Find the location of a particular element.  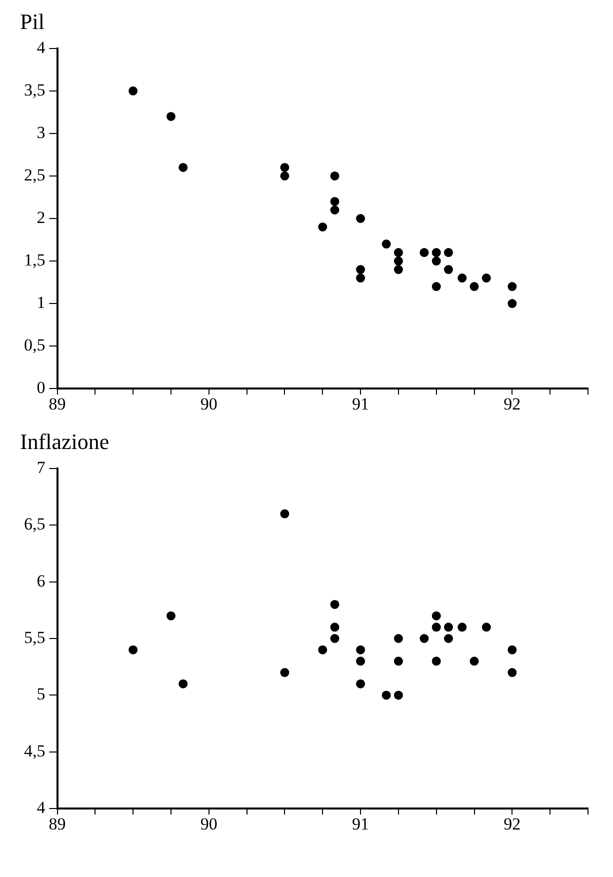

y-tick-label: 1,5 is located at coordinates (35, 260).